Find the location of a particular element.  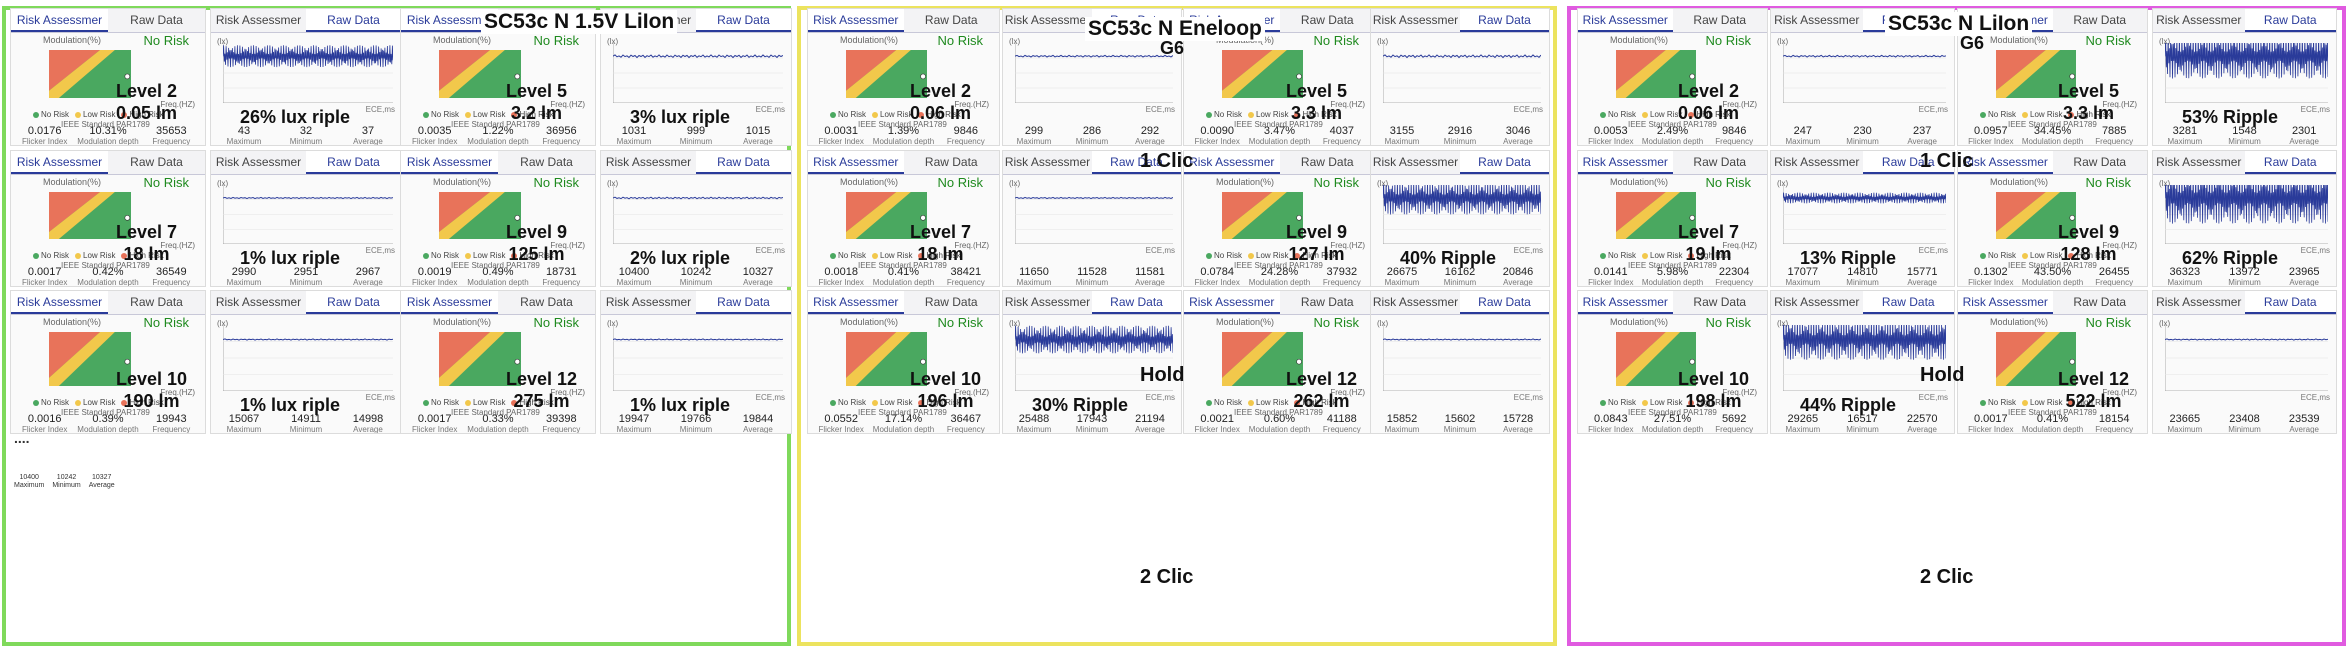

panel-tabs: Risk Assessmer Raw Data is located at coordinates (696, 163).